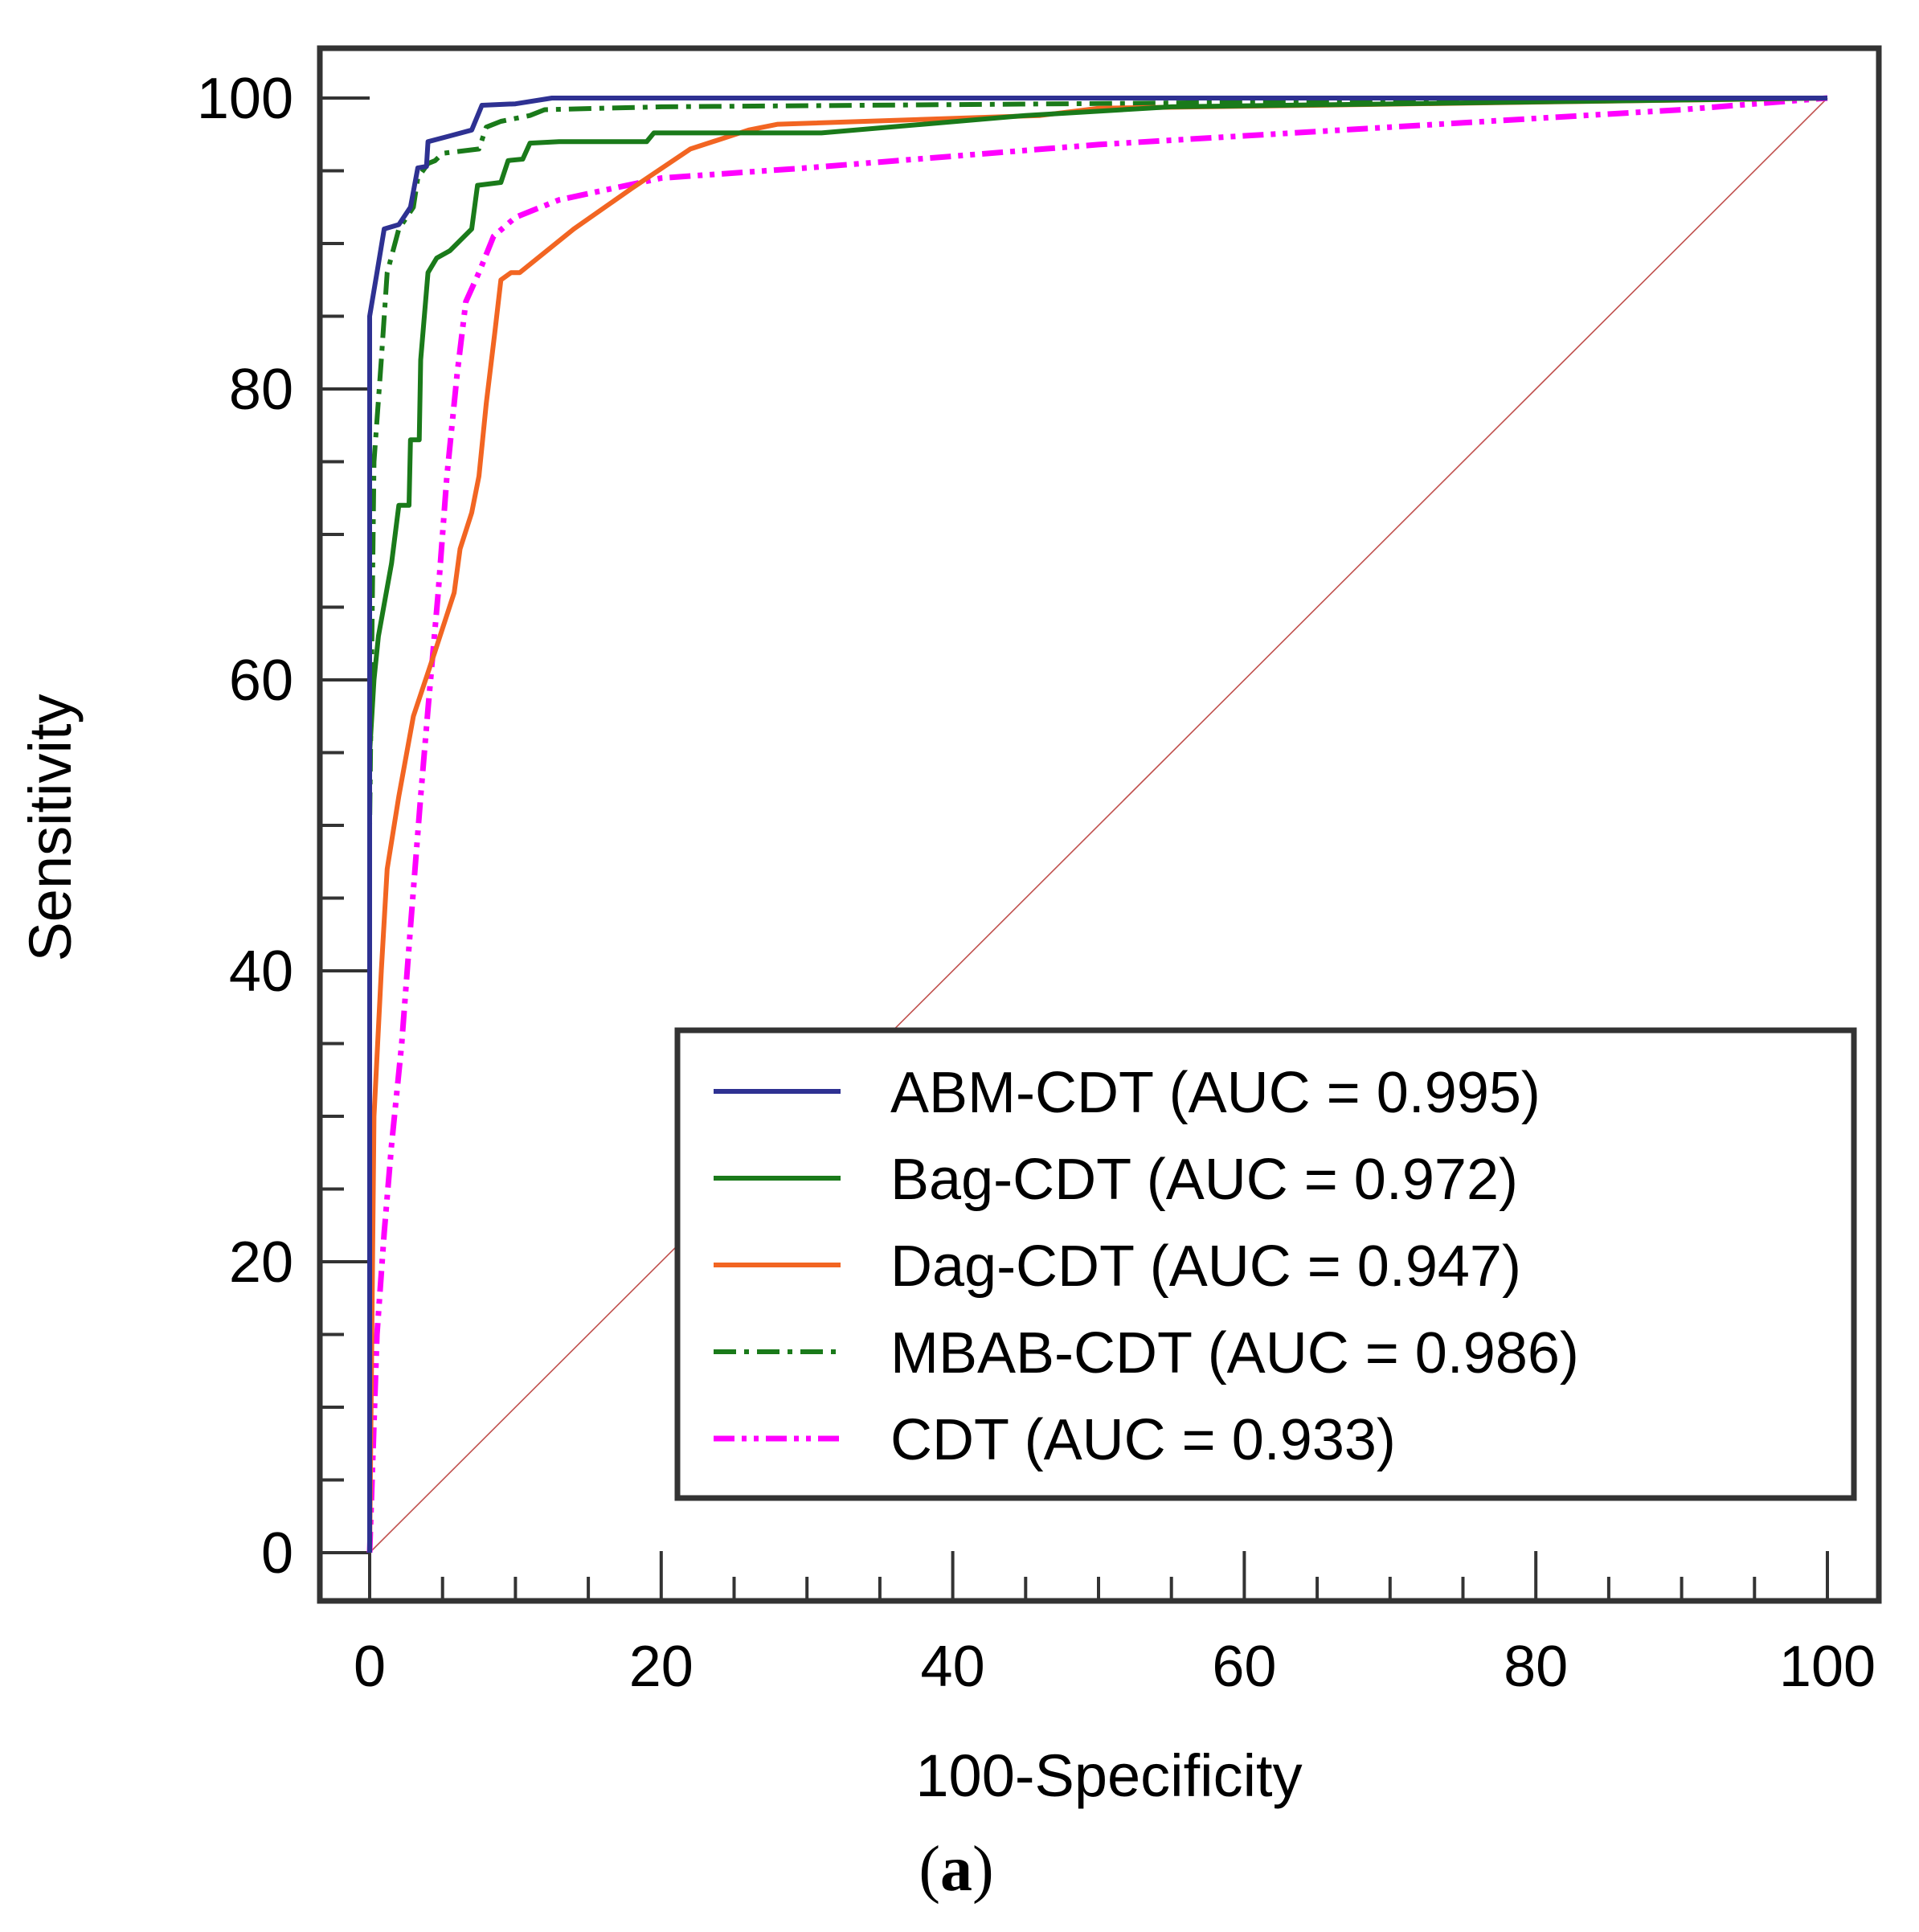 This screenshot has width=1919, height=1932. Describe the element at coordinates (1536, 1667) in the screenshot. I see `x-tick-label: 80` at that location.